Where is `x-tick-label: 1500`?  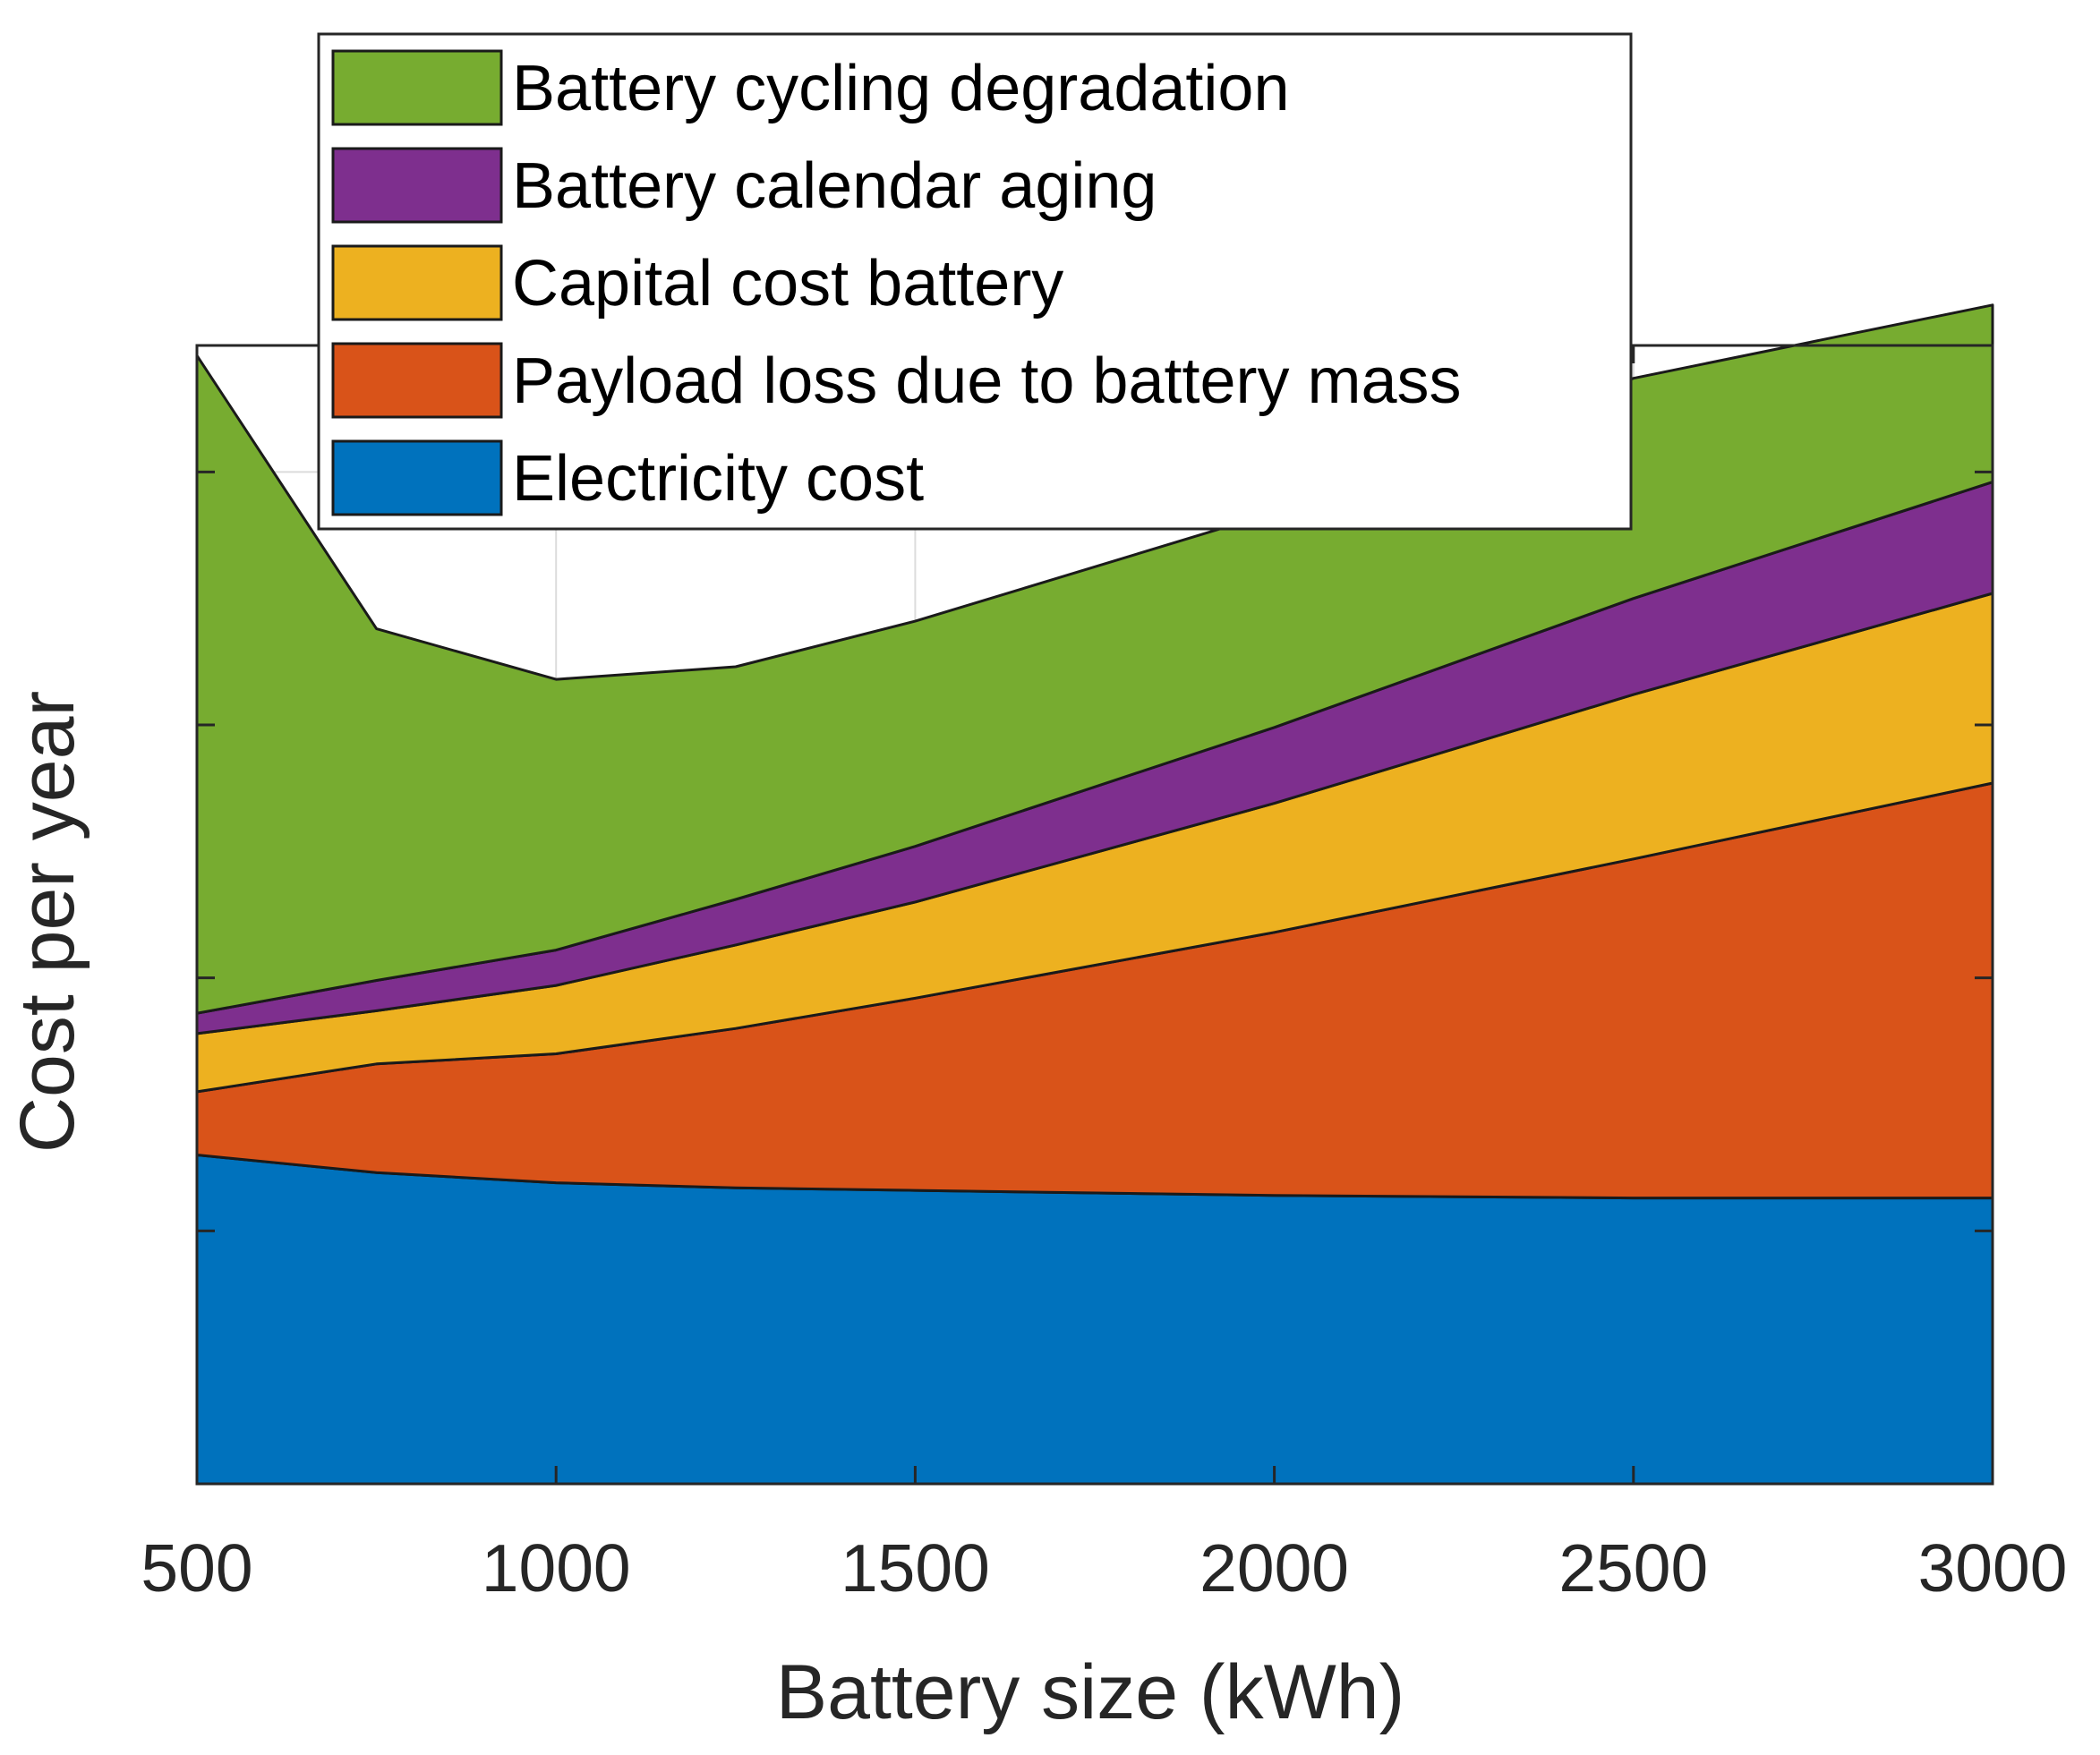
x-tick-label: 1500 is located at coordinates (915, 1568).